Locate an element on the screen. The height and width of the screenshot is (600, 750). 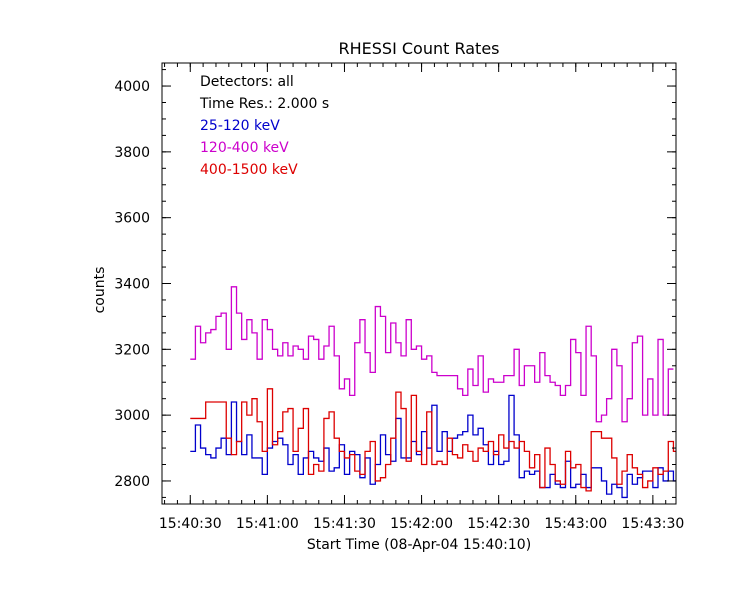
x-tick-label: 15:40:30 is located at coordinates (190, 524).